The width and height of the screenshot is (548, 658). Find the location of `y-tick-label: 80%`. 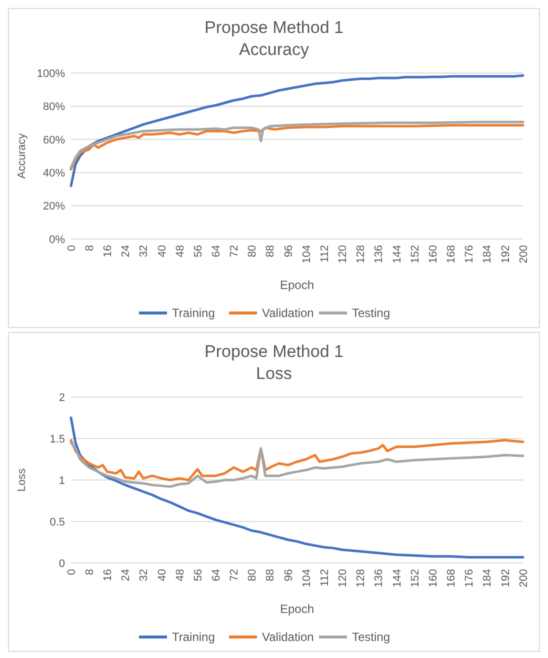

y-tick-label: 80% is located at coordinates (54, 107).